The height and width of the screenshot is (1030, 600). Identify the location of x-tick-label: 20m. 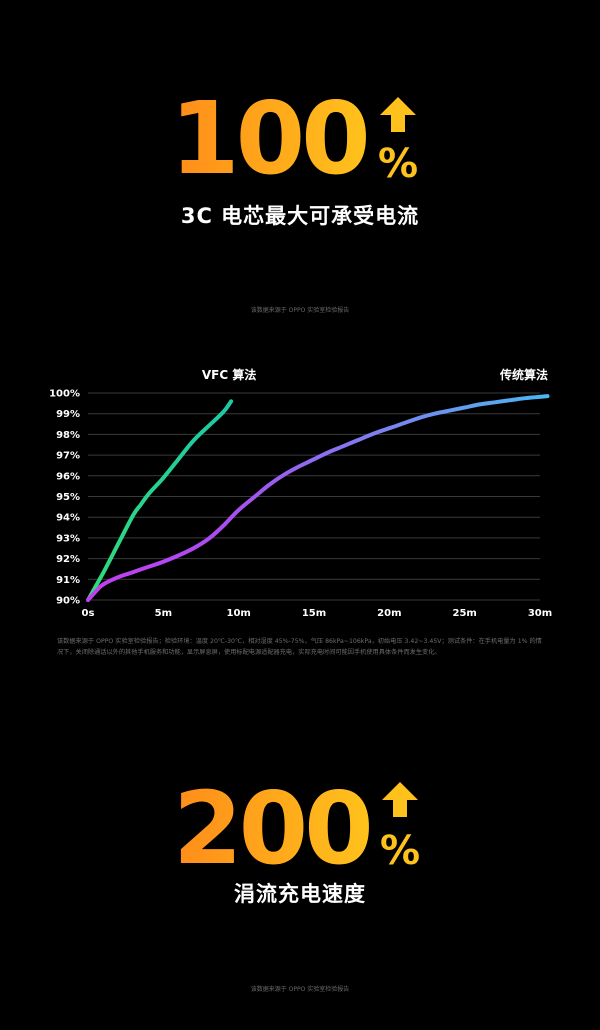
(389, 613).